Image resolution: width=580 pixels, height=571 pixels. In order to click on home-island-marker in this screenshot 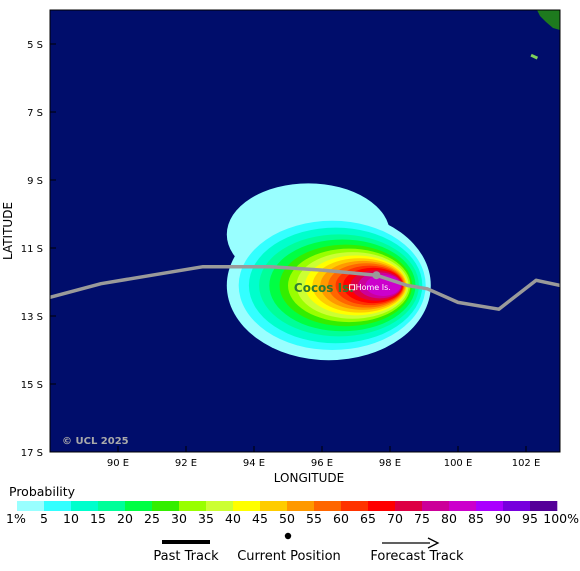, I will do `click(352, 287)`.